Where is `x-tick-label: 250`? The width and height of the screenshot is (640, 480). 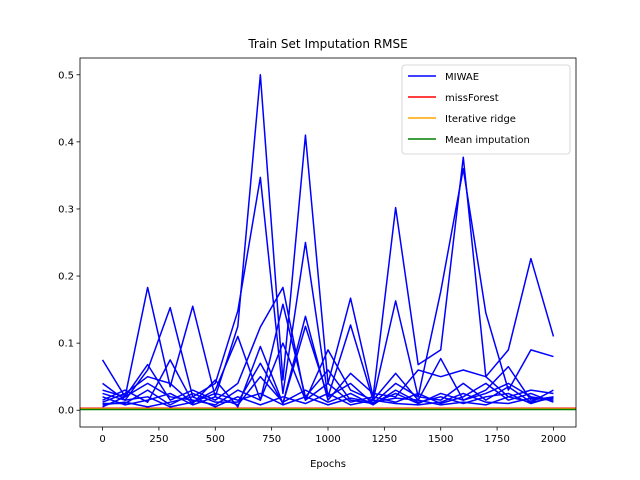 x-tick-label: 250 is located at coordinates (158, 439).